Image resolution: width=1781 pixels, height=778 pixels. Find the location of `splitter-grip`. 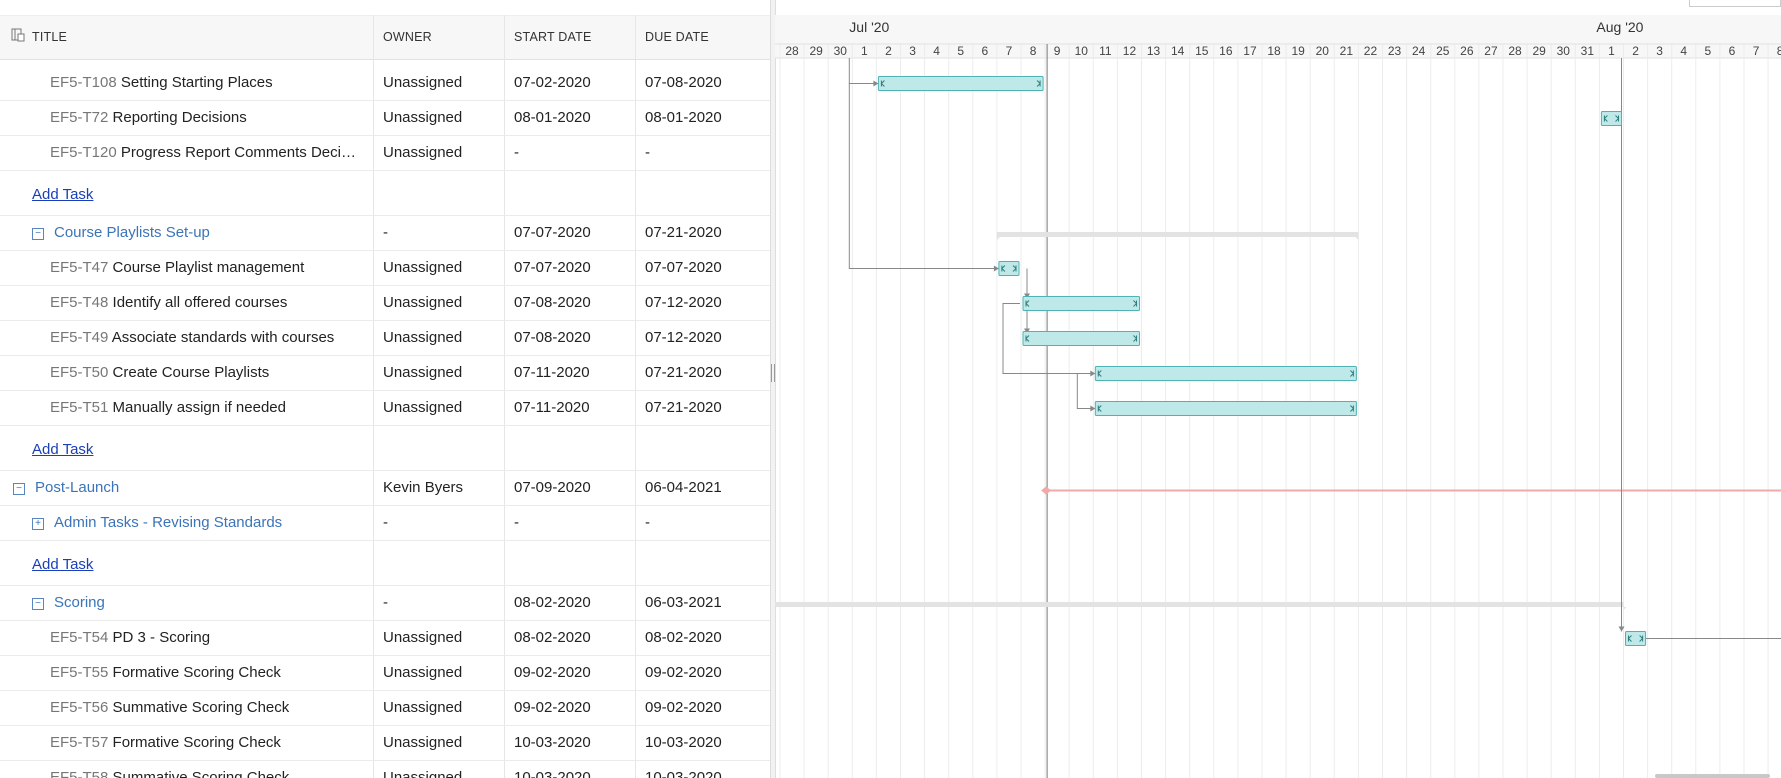

splitter-grip is located at coordinates (773, 373).